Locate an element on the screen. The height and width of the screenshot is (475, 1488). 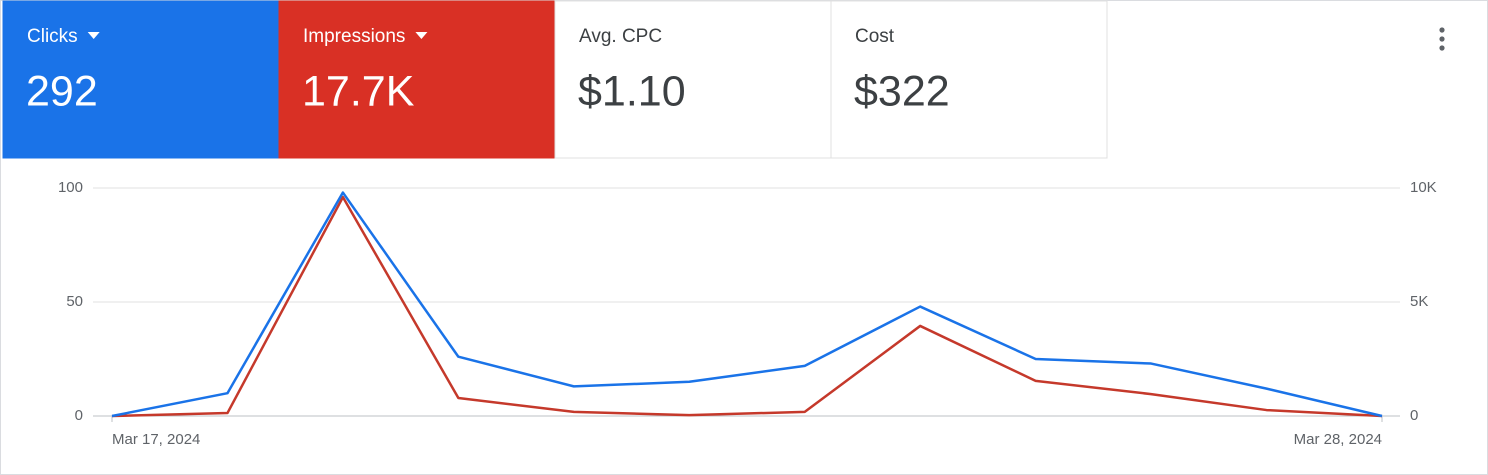
card-value: $1.10 is located at coordinates (632, 91).